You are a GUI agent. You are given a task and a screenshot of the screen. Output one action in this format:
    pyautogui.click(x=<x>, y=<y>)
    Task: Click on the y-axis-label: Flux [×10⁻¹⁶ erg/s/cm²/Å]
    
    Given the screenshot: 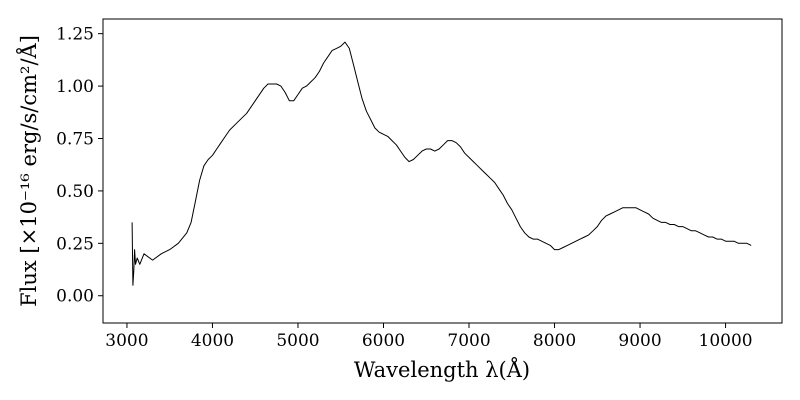 What is the action you would take?
    pyautogui.click(x=28, y=171)
    